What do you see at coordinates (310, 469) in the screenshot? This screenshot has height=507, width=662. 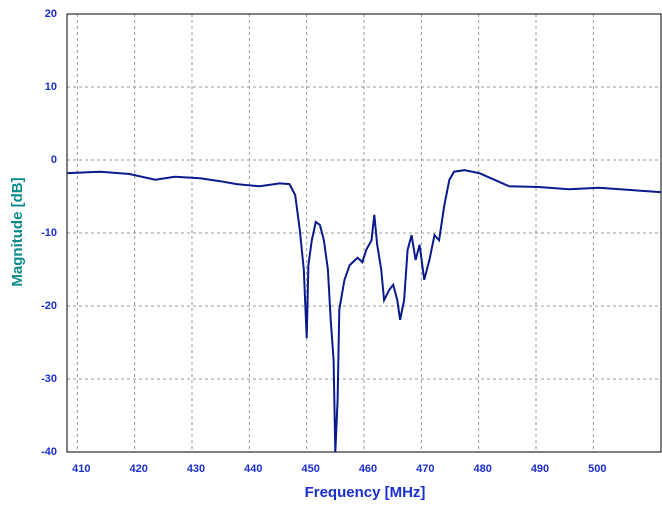 I see `x-tick-label: 450` at bounding box center [310, 469].